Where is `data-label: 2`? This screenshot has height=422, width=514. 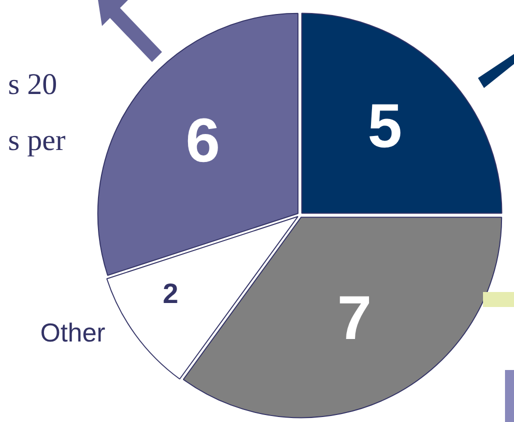 data-label: 2 is located at coordinates (170, 293).